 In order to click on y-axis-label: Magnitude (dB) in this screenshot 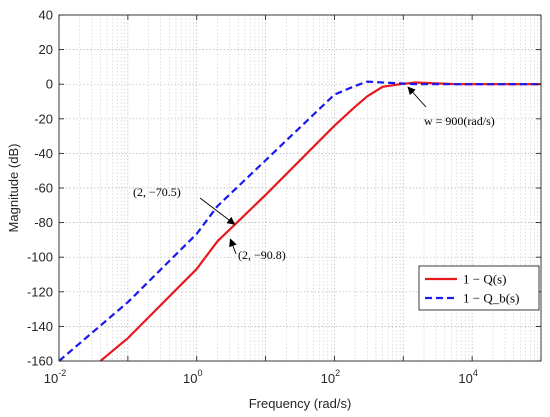, I will do `click(13, 188)`.